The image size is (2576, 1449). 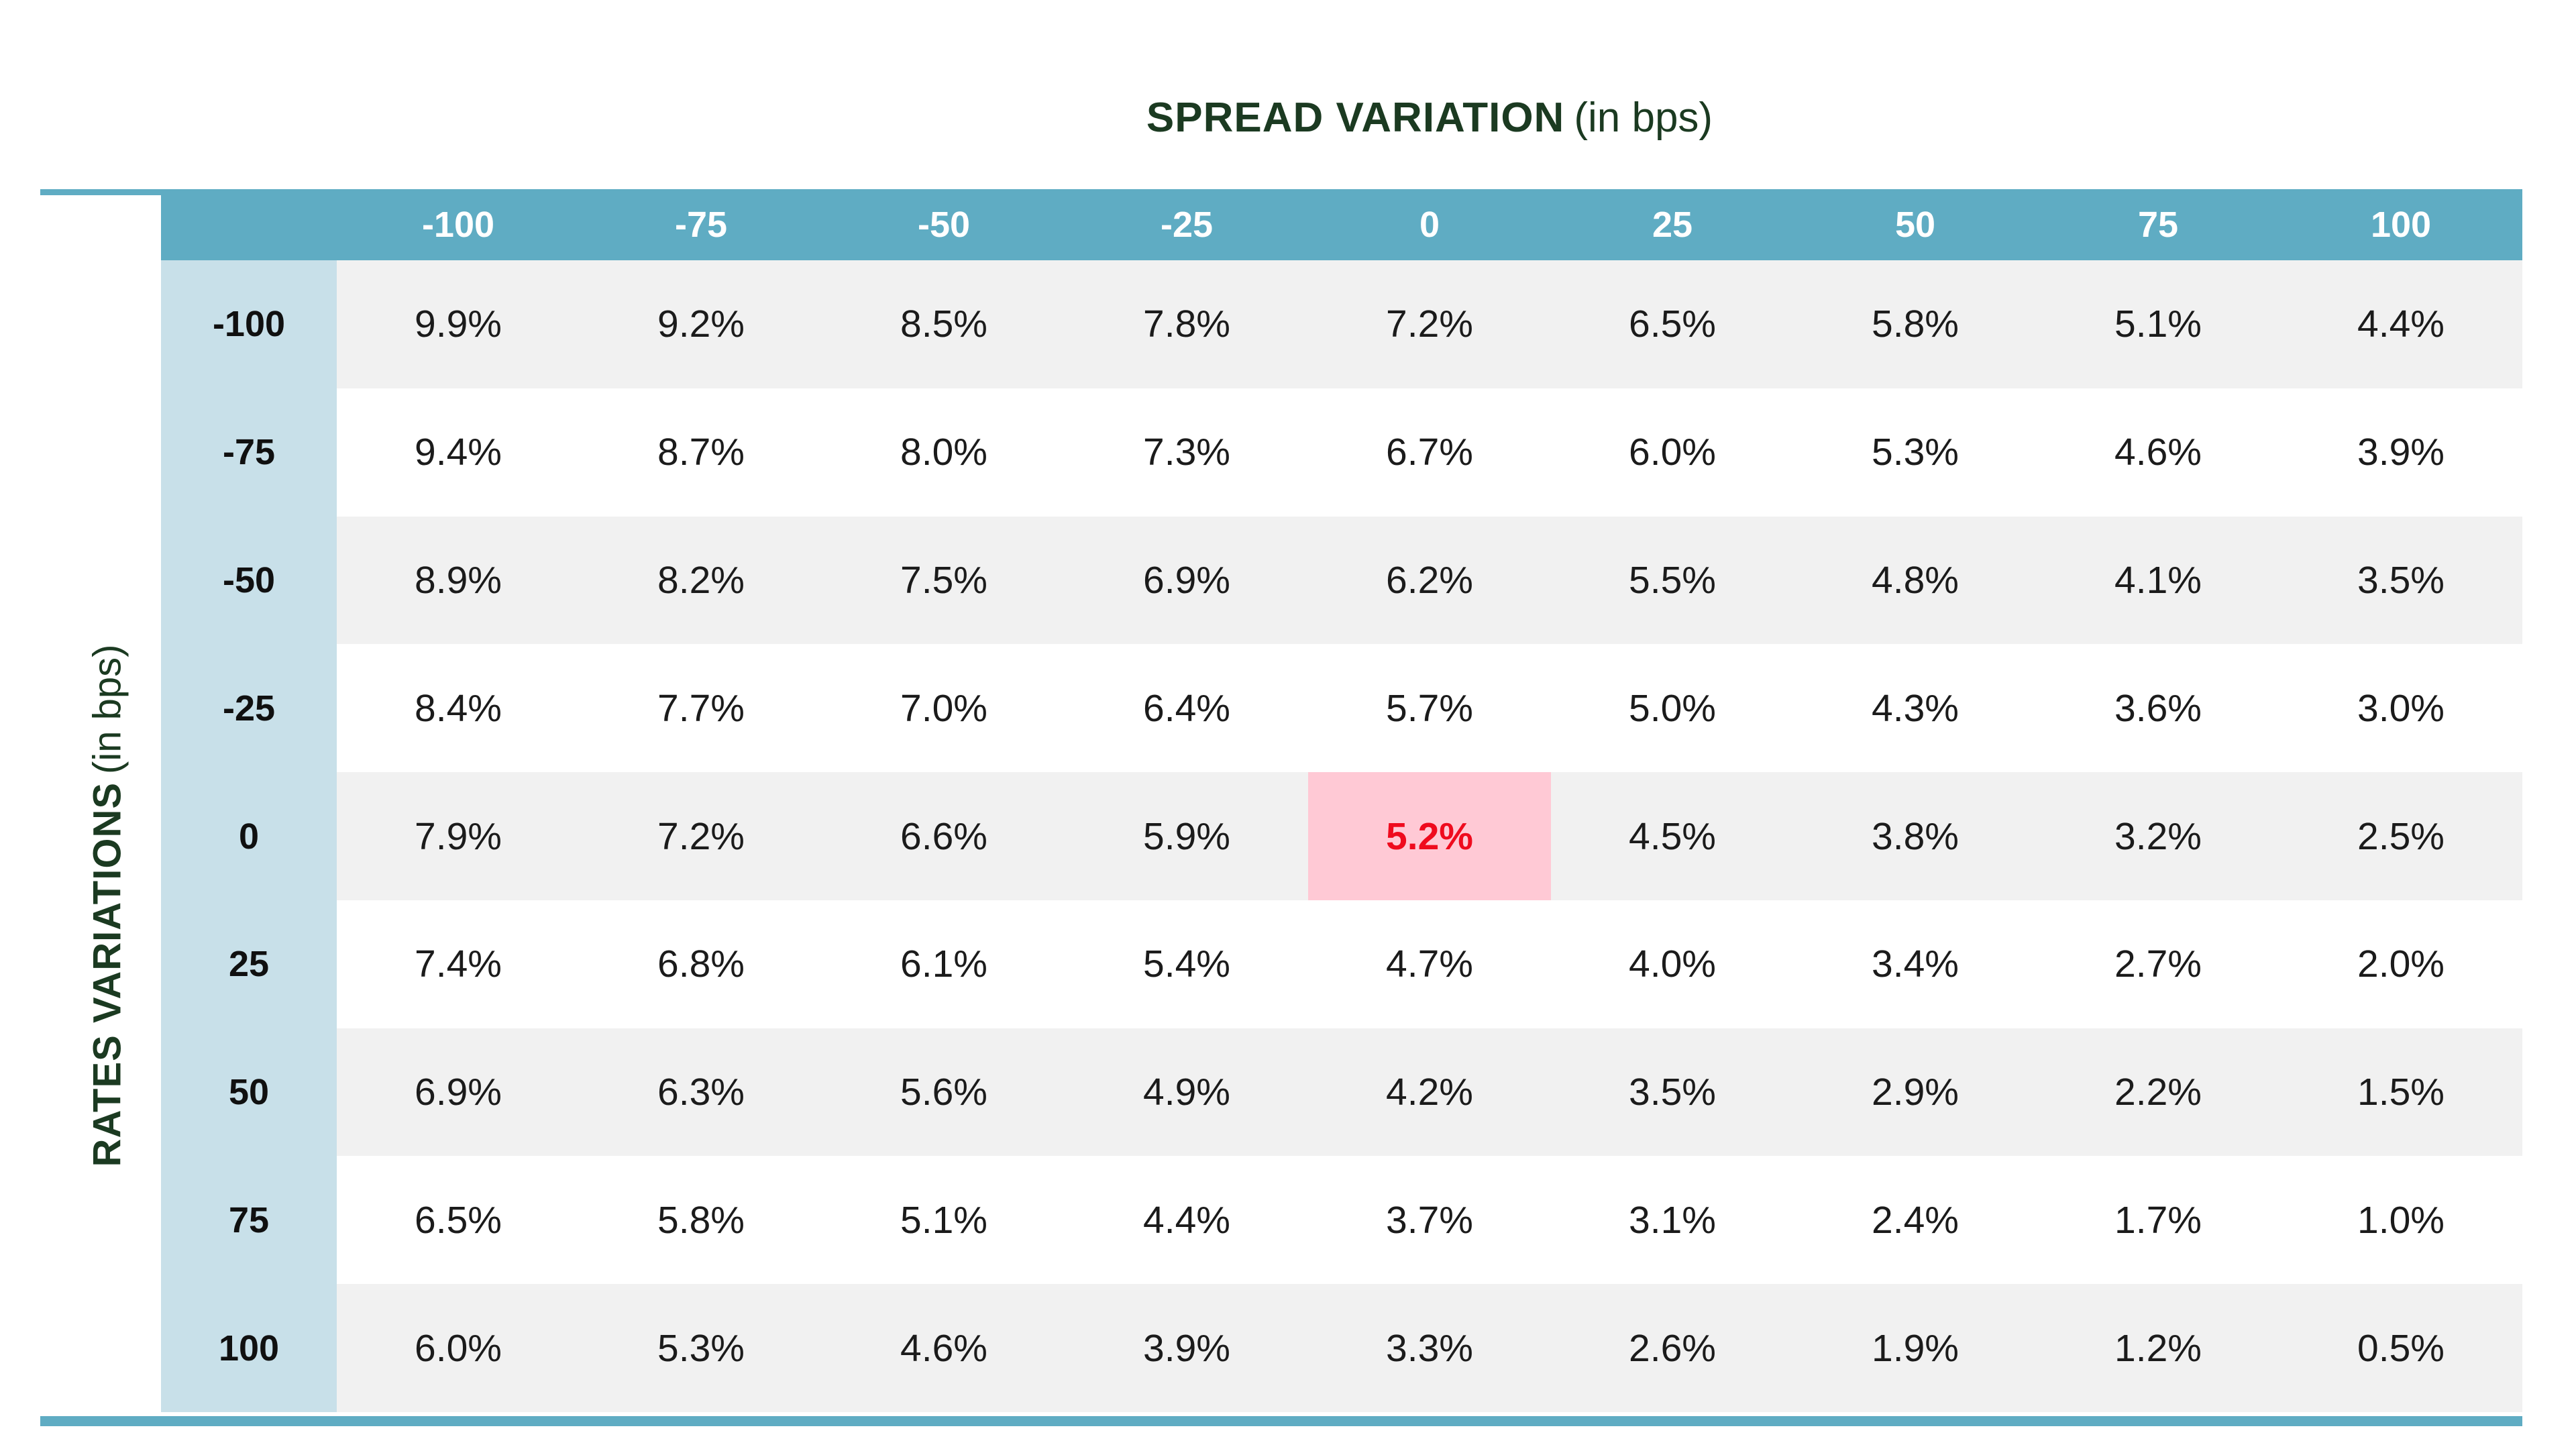 What do you see at coordinates (458, 452) in the screenshot?
I see `table-cell: 9.4%` at bounding box center [458, 452].